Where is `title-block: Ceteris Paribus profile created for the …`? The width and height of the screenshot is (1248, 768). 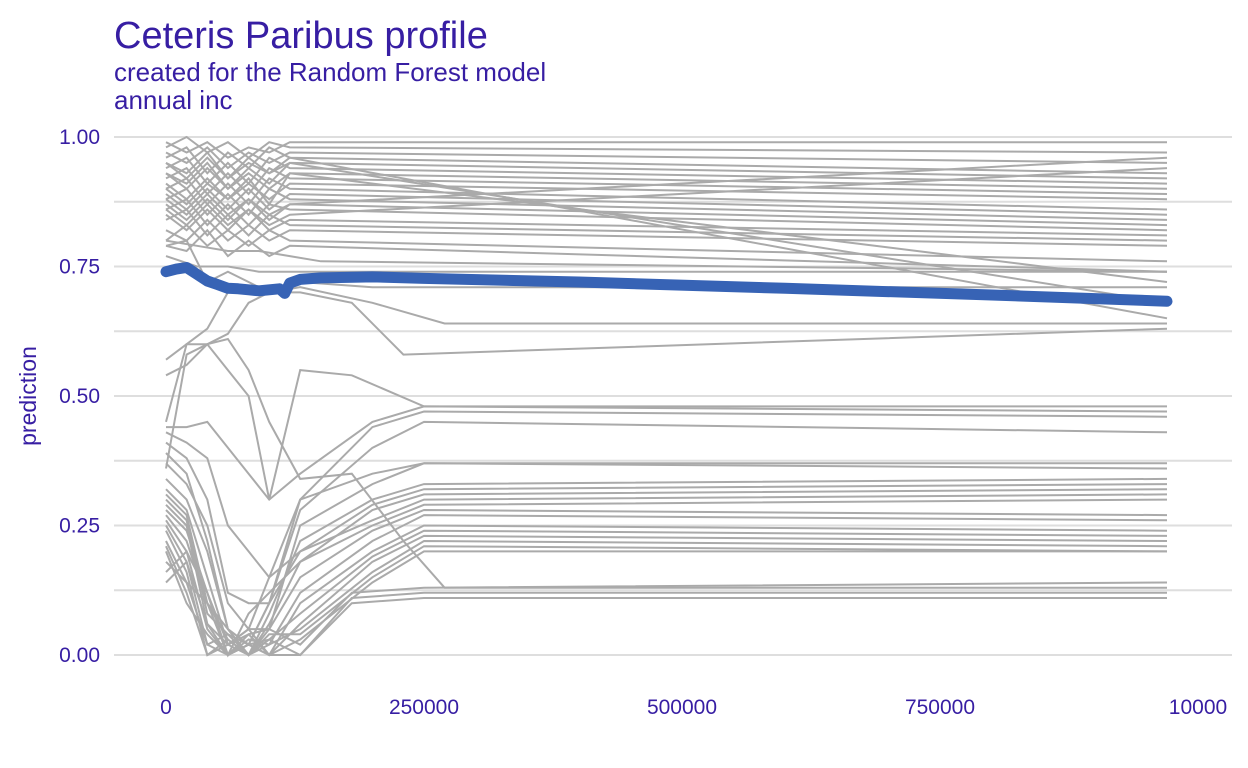 title-block: Ceteris Paribus profile created for the … is located at coordinates (330, 64).